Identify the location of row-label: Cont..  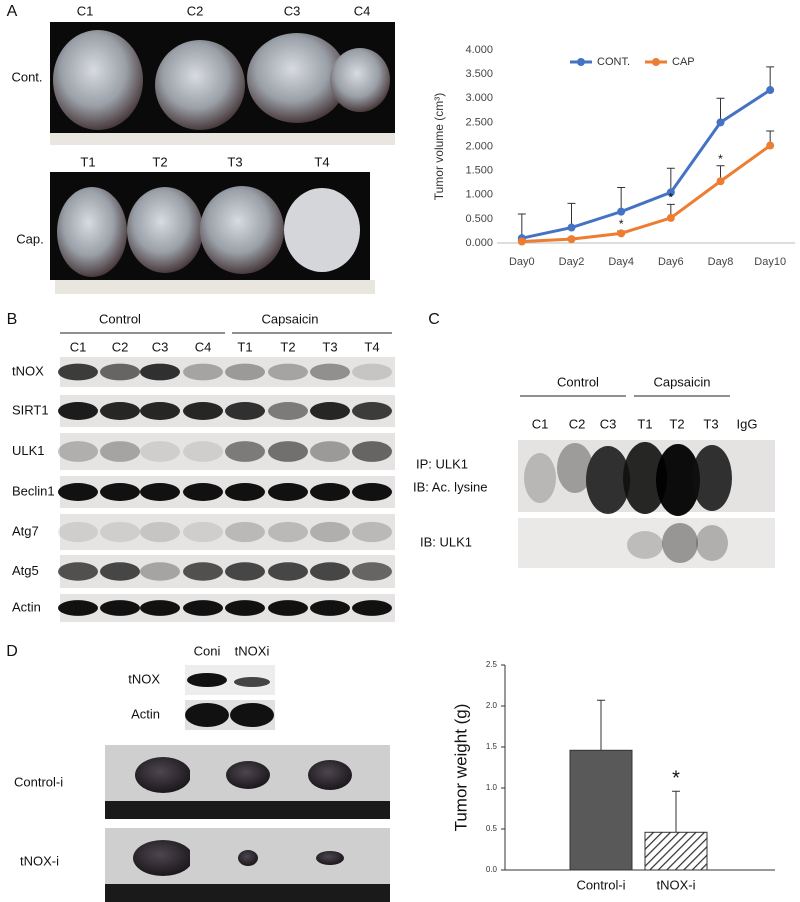
(26, 76).